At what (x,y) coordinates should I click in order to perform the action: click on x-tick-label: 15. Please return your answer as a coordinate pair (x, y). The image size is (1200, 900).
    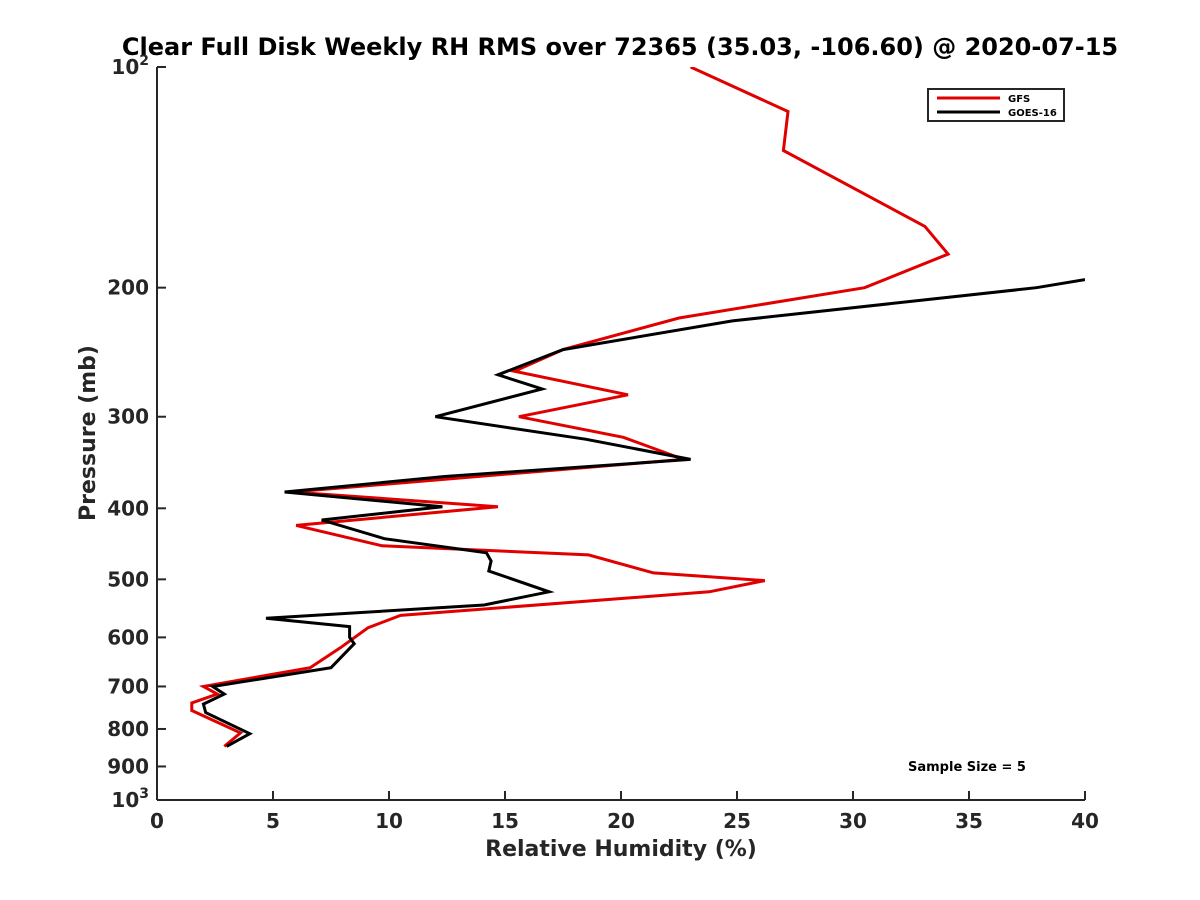
    Looking at the image, I should click on (505, 821).